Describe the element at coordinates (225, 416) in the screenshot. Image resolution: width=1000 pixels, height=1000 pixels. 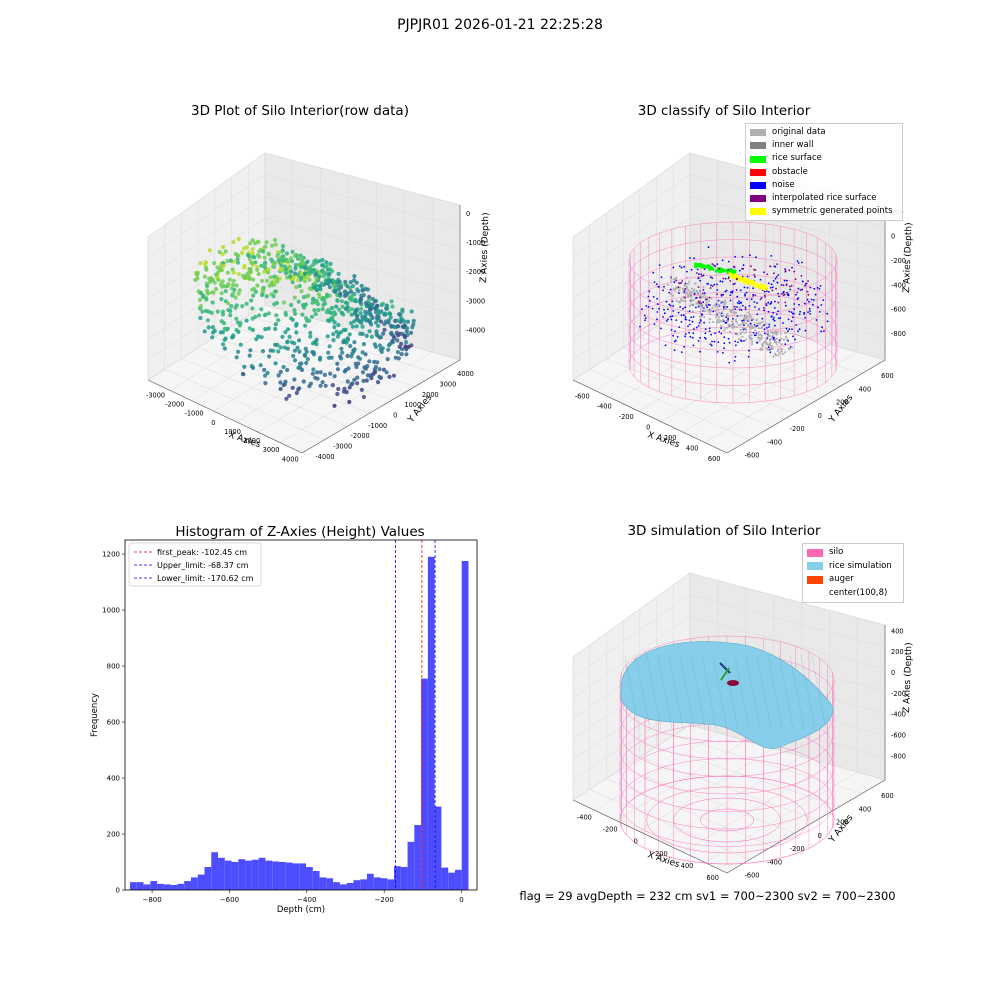
I see `x-axis-line` at that location.